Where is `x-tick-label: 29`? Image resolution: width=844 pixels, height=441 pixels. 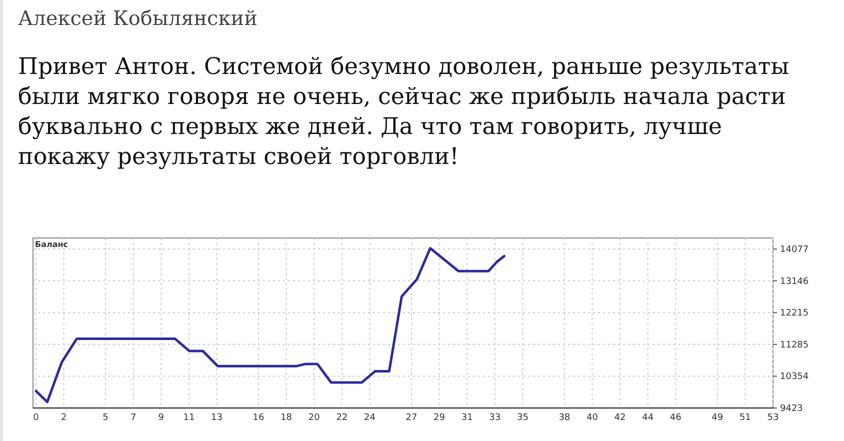
x-tick-label: 29 is located at coordinates (440, 418).